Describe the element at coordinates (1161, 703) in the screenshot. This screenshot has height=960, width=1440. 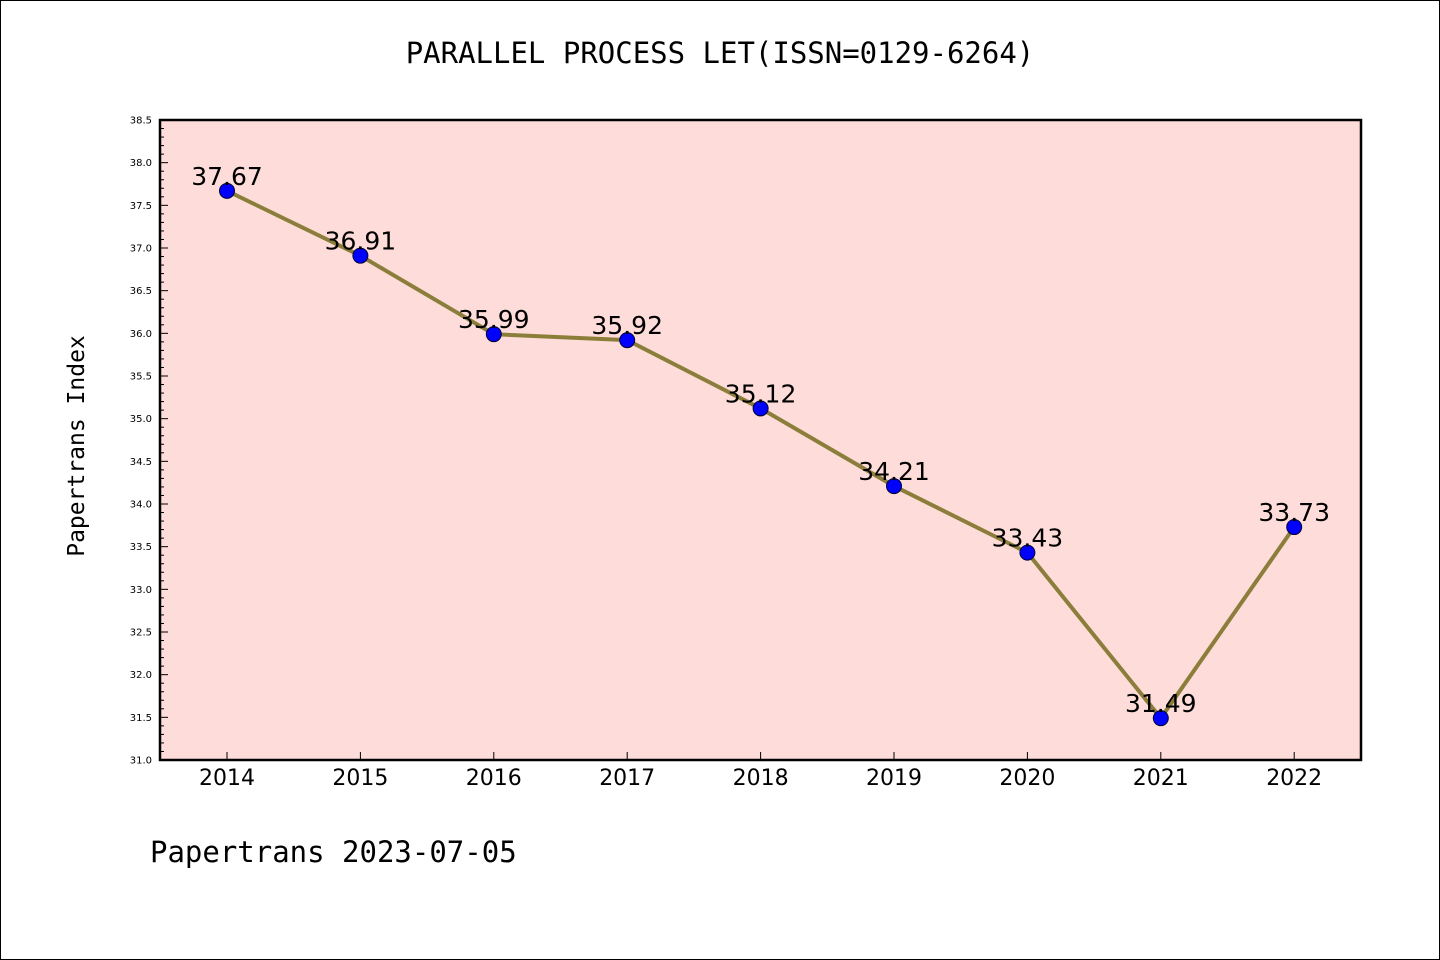
I see `data-label: 31.49` at that location.